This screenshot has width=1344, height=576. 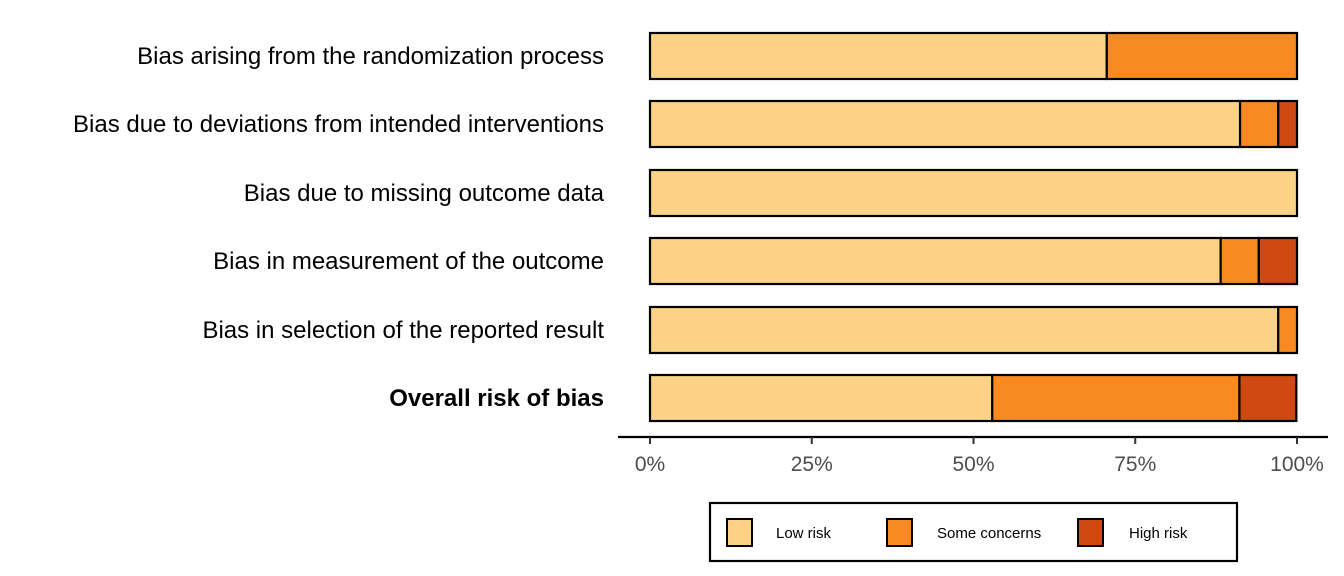 What do you see at coordinates (973, 464) in the screenshot?
I see `x-tick-label: 50%` at bounding box center [973, 464].